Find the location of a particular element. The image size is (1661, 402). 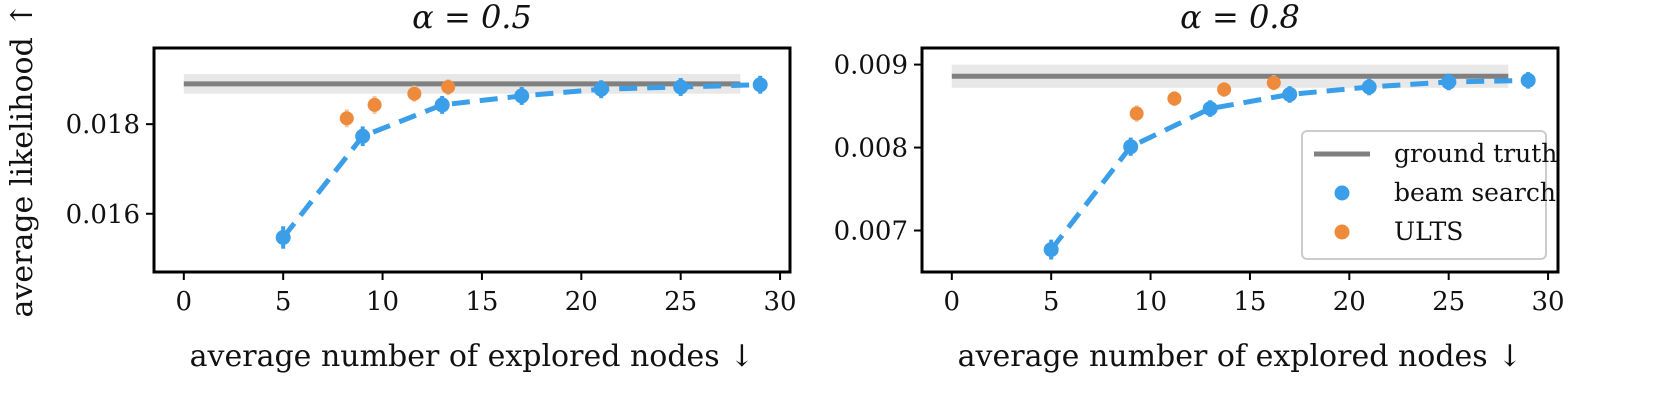

y-tick-label: 0.018 is located at coordinates (103, 125).